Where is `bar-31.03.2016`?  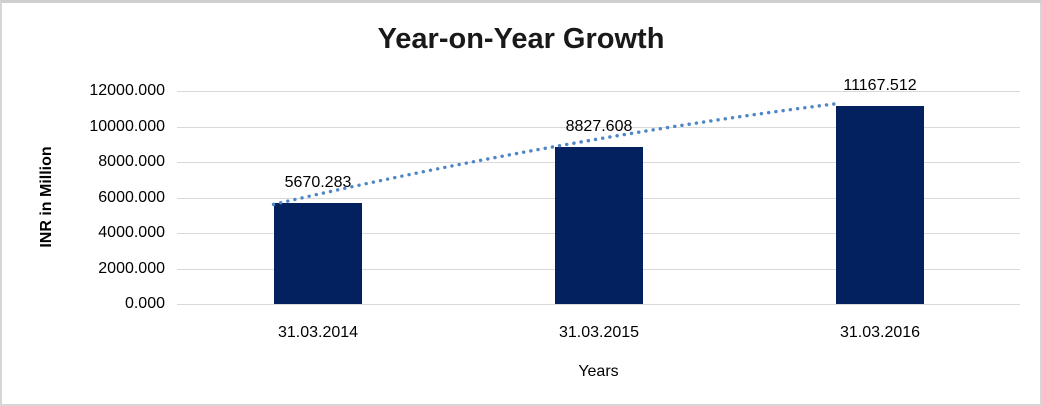
bar-31.03.2016 is located at coordinates (880, 204).